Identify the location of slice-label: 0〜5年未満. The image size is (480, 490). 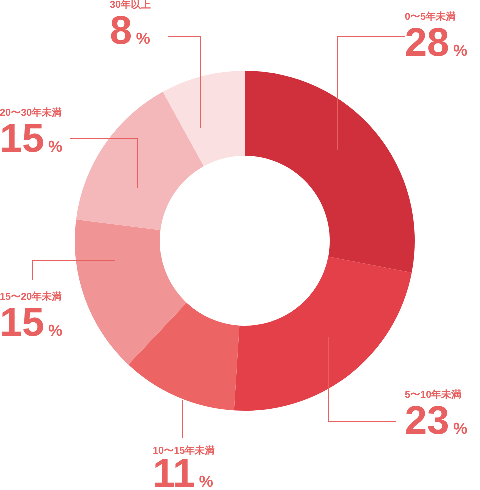
(430, 17).